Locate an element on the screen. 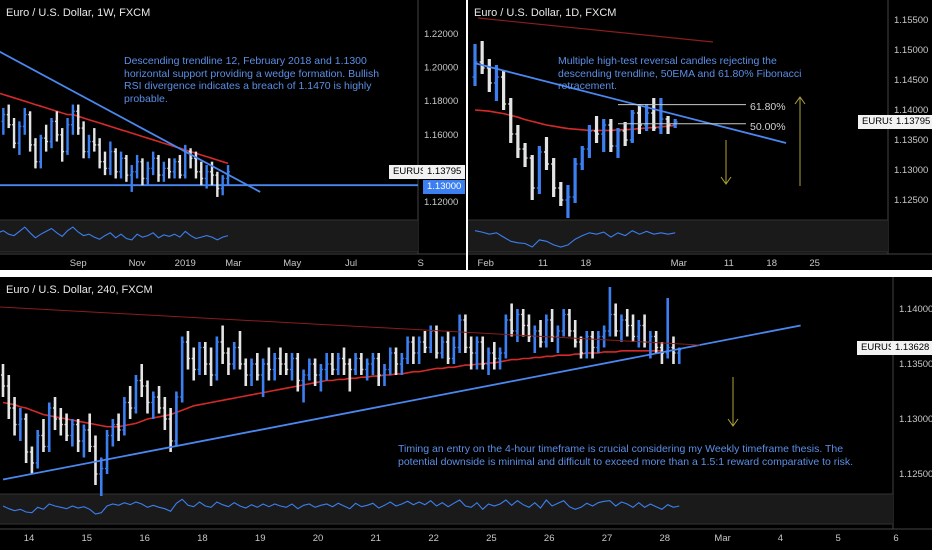 Image resolution: width=932 pixels, height=550 pixels. h4-rsi-pane is located at coordinates (446, 509).